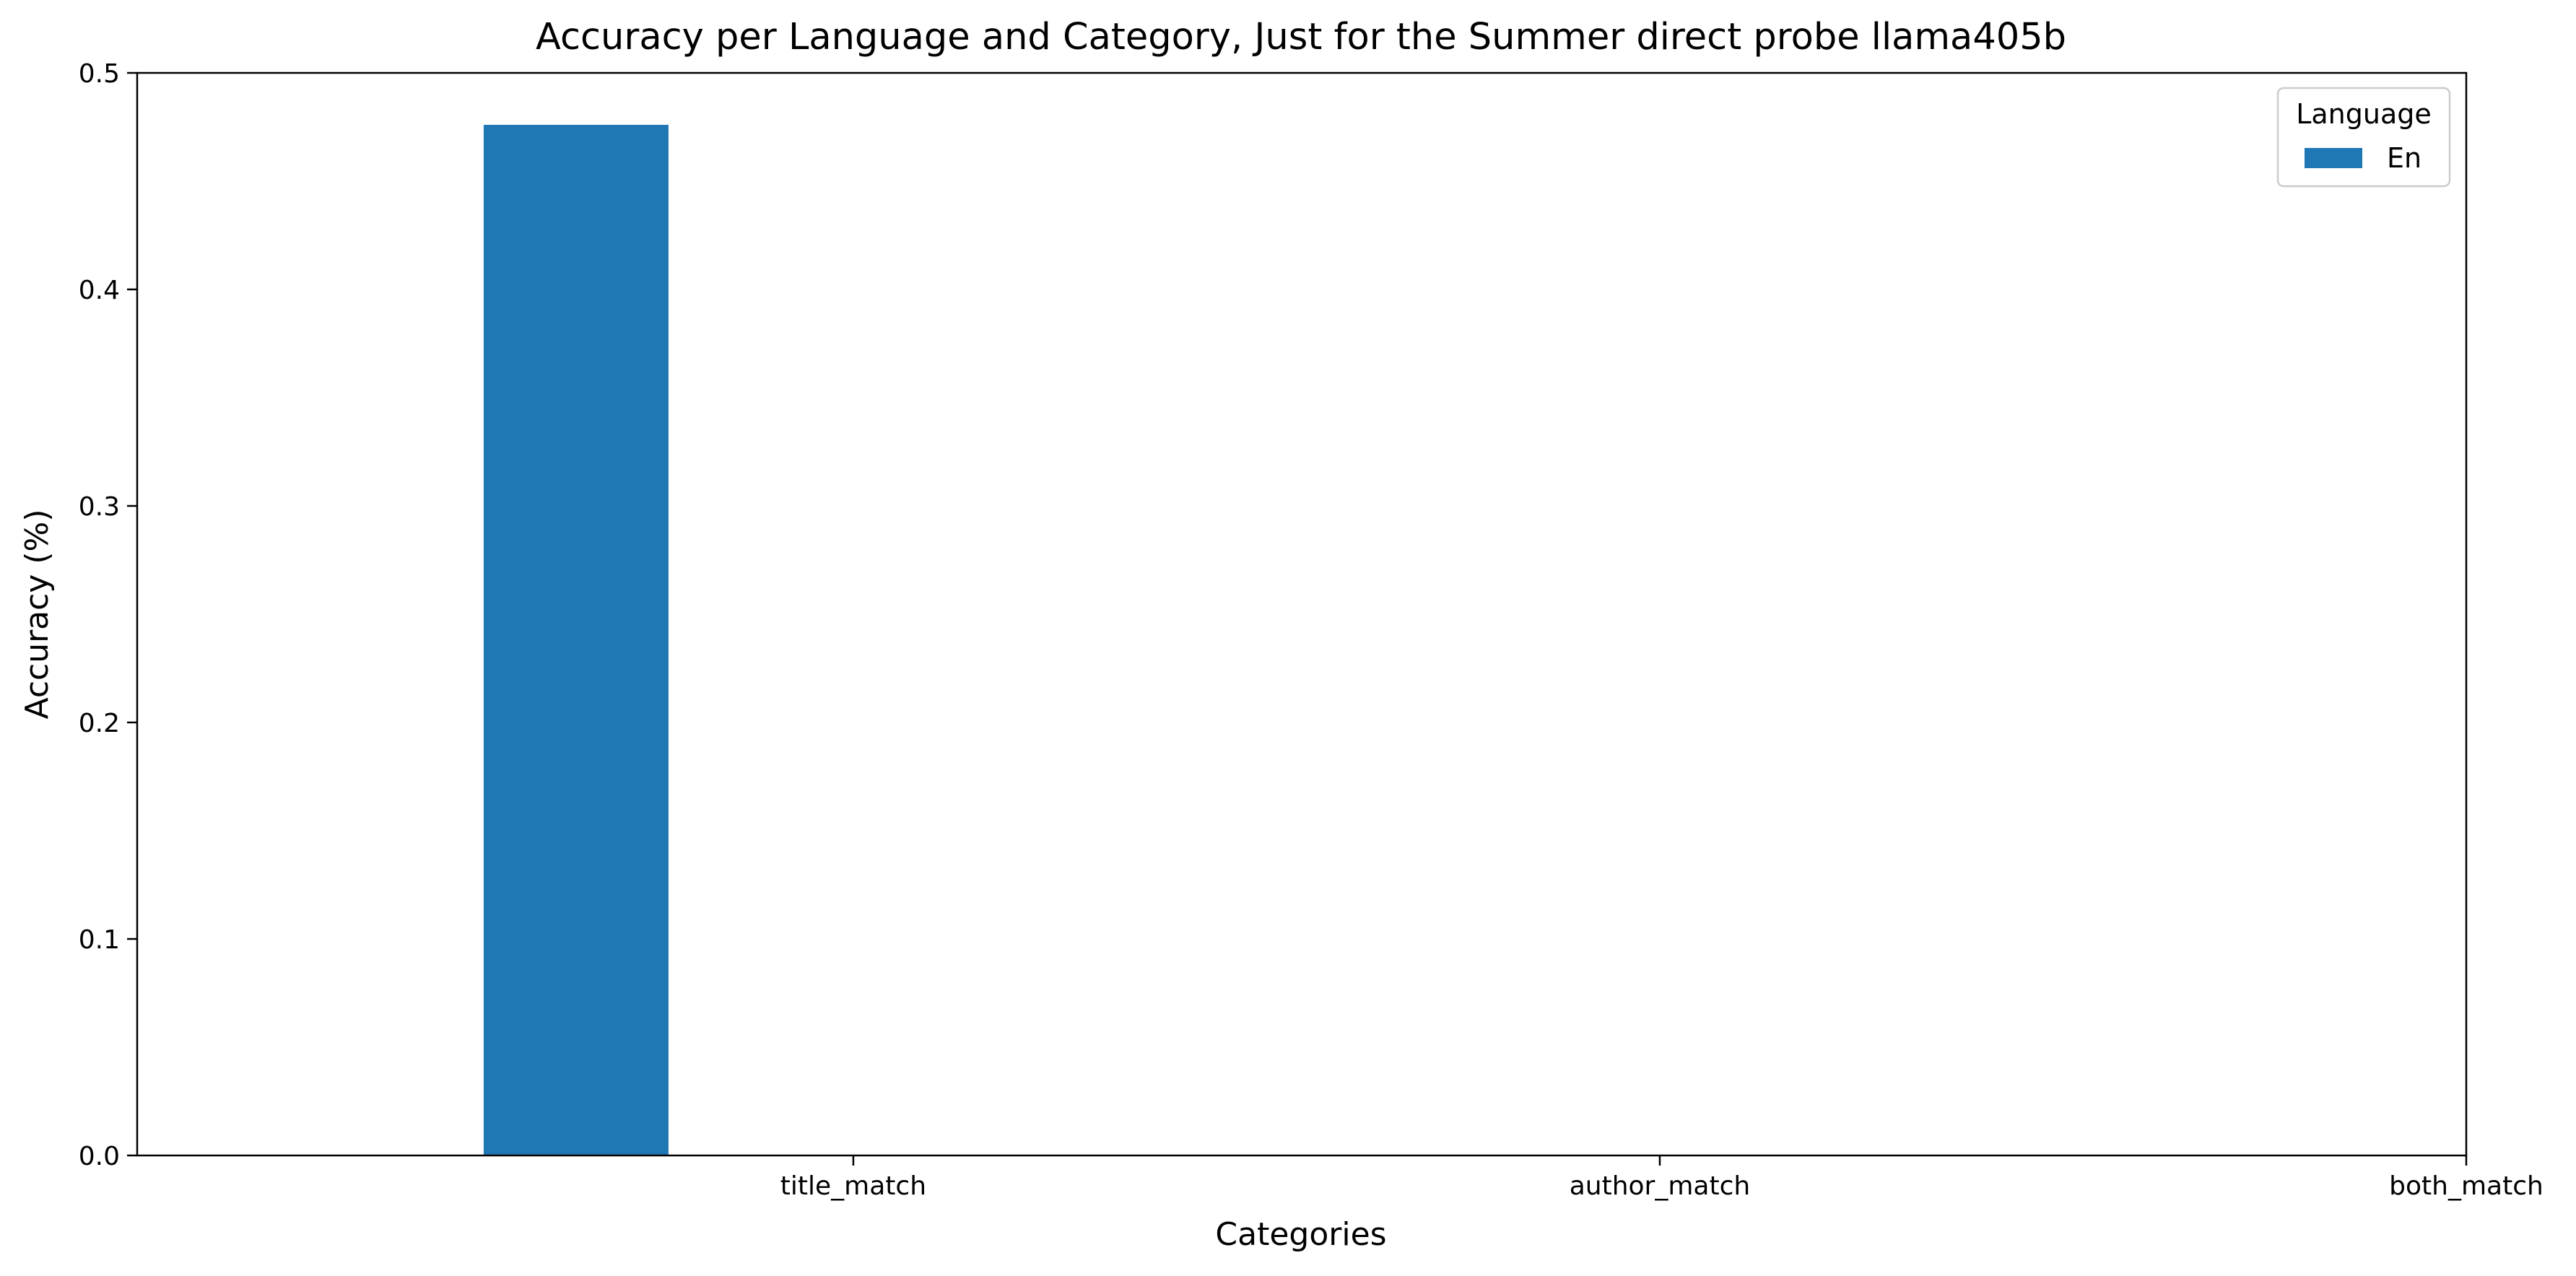 Image resolution: width=2576 pixels, height=1276 pixels. I want to click on y-tick-label: 0.1, so click(99, 940).